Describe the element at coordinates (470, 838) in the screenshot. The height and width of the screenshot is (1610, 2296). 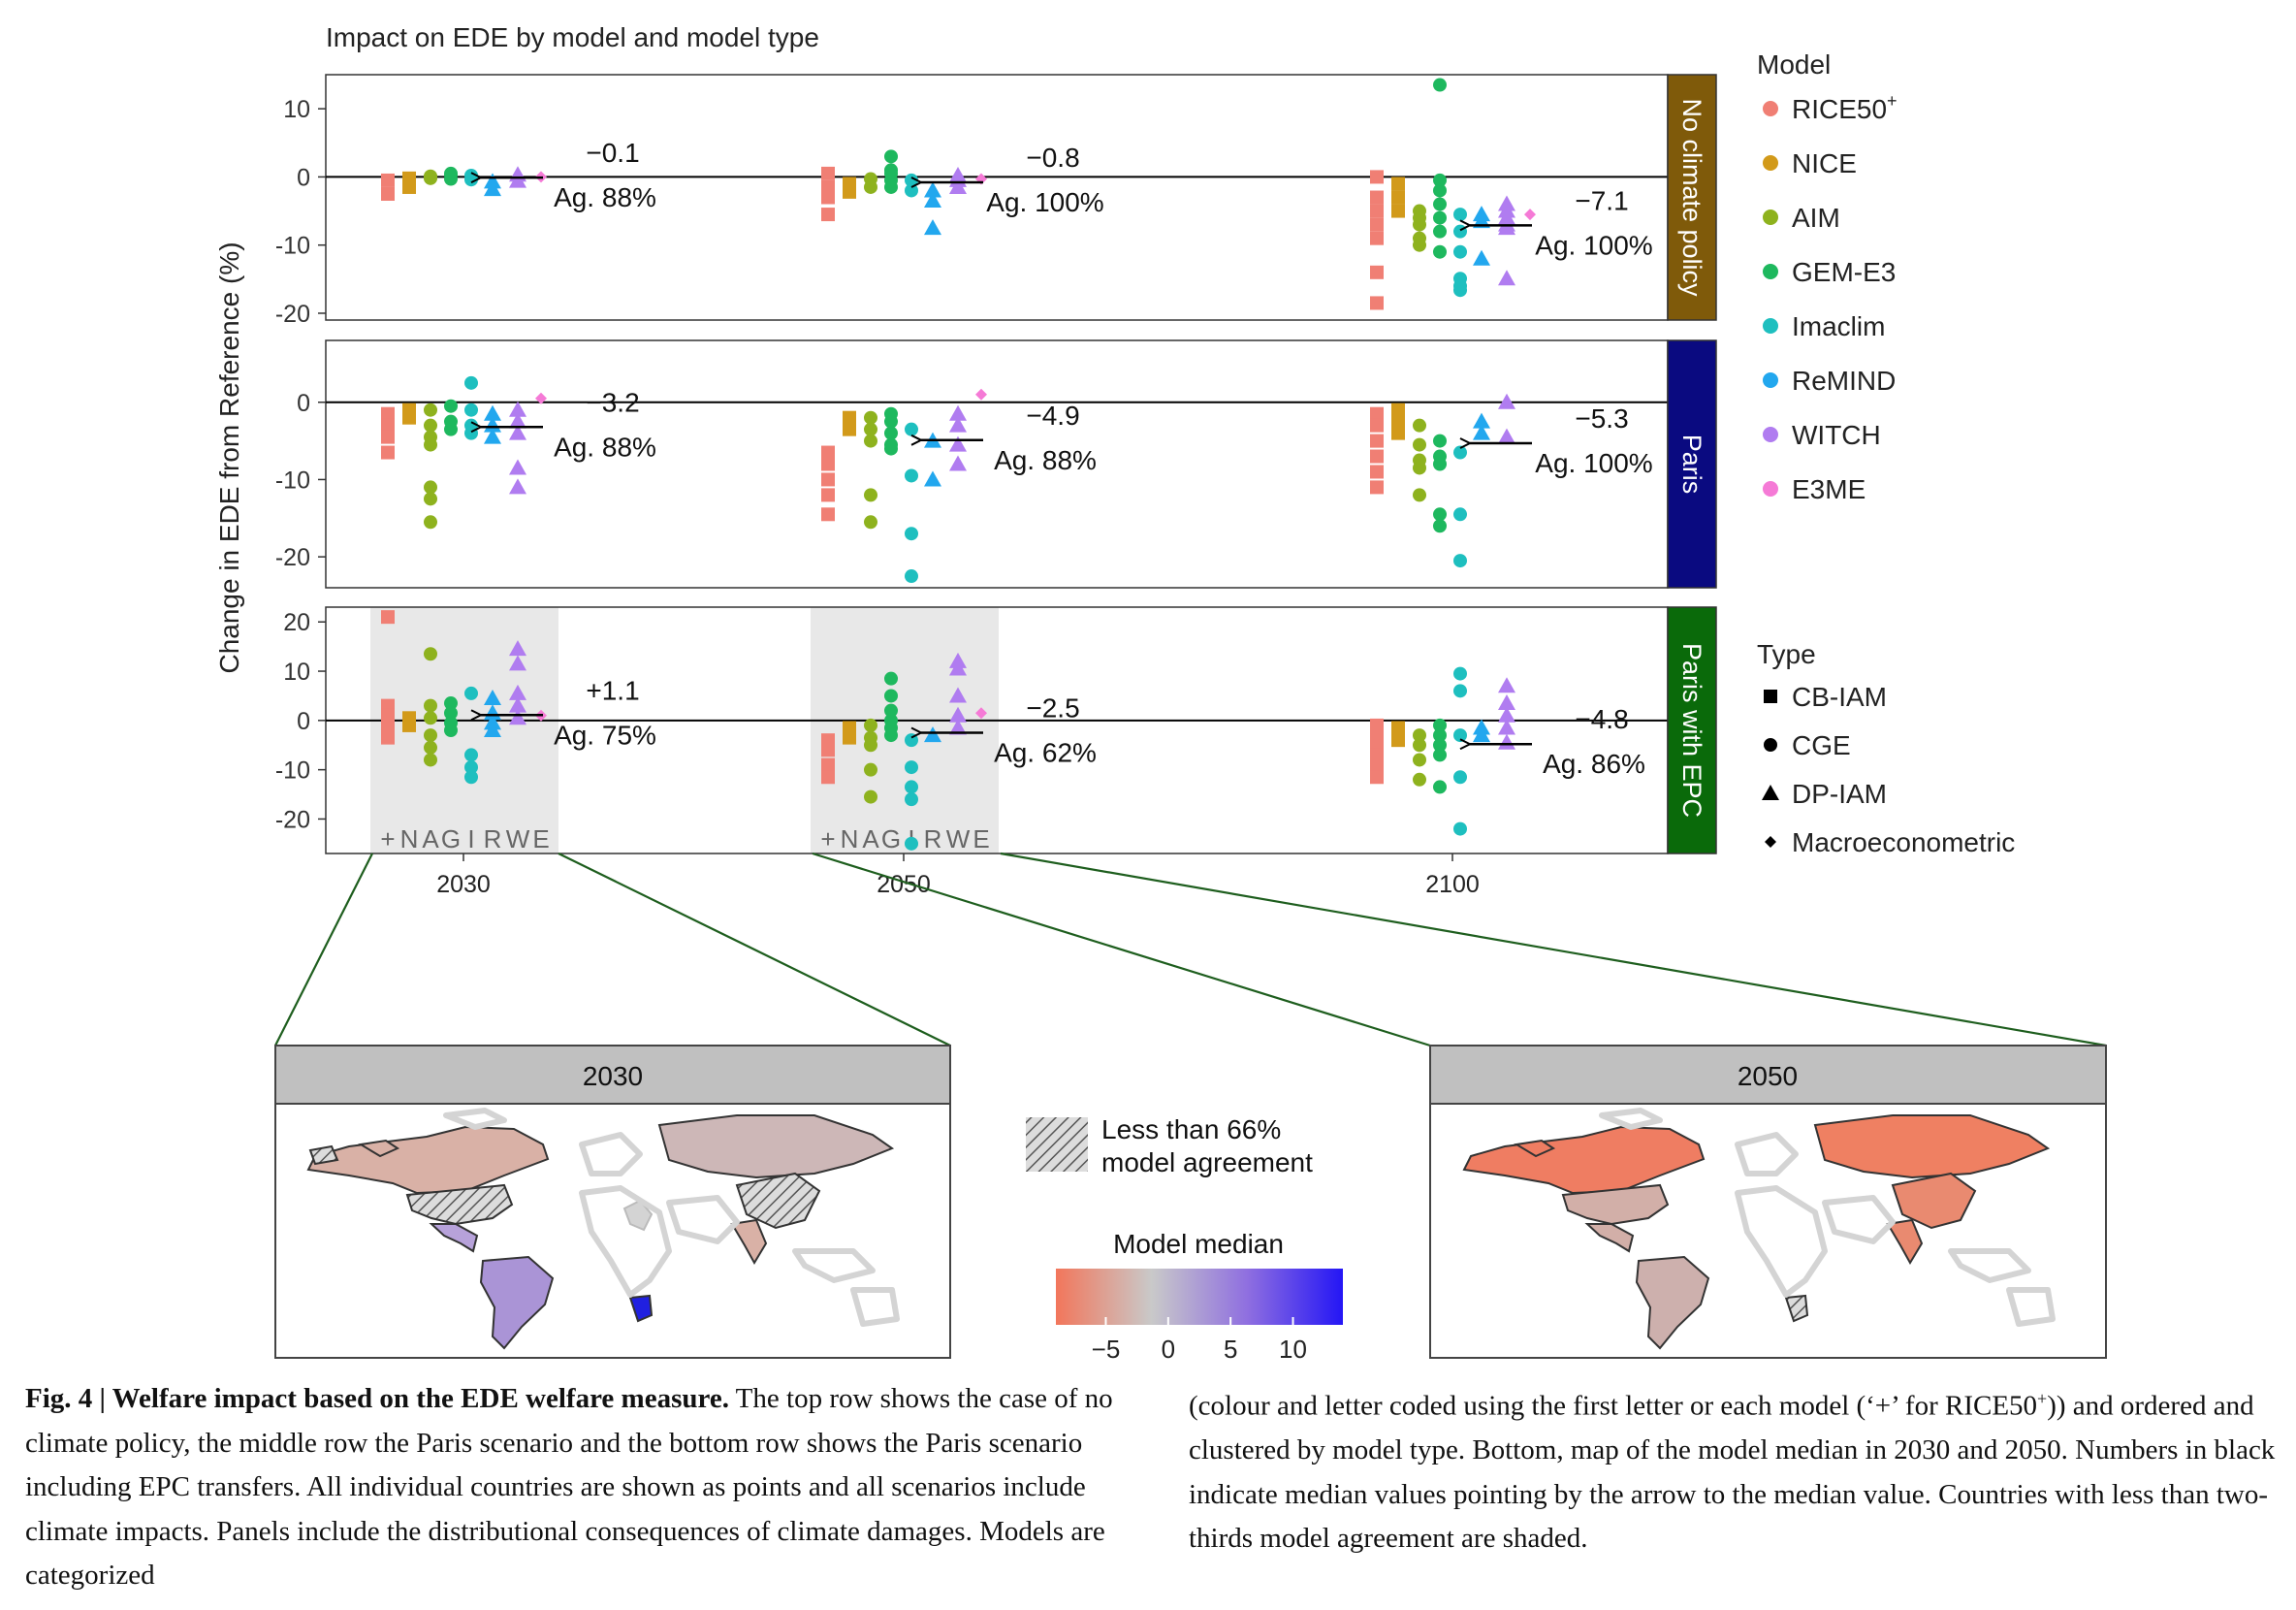
I see `letter-label: I` at that location.